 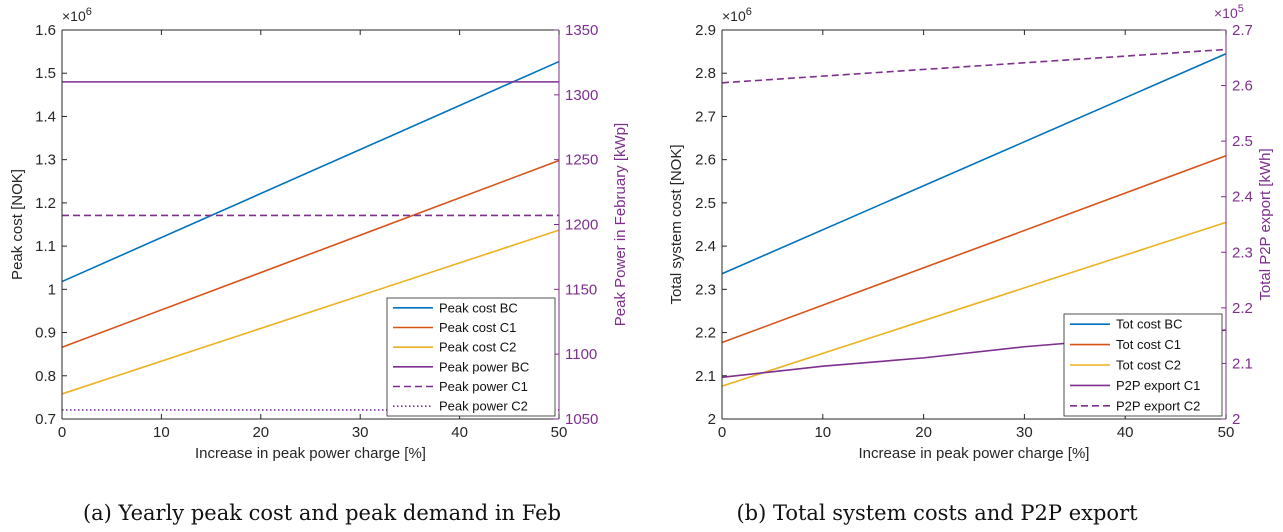 What do you see at coordinates (581, 95) in the screenshot?
I see `y-tick-label-right: 1300` at bounding box center [581, 95].